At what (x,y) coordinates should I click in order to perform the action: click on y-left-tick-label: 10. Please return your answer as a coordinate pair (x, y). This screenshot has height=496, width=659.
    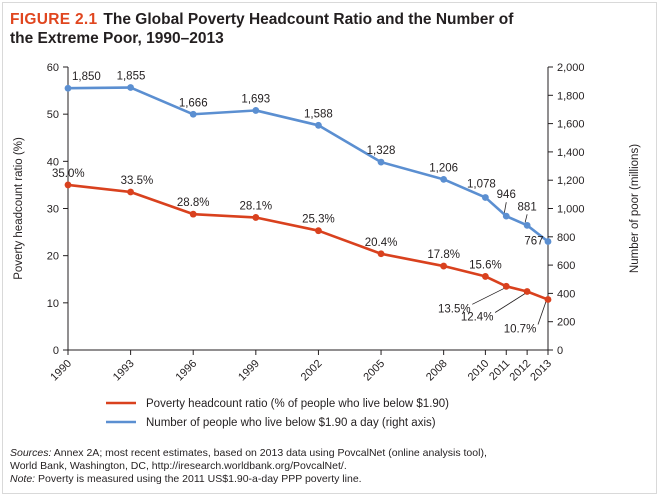
    Looking at the image, I should click on (53, 304).